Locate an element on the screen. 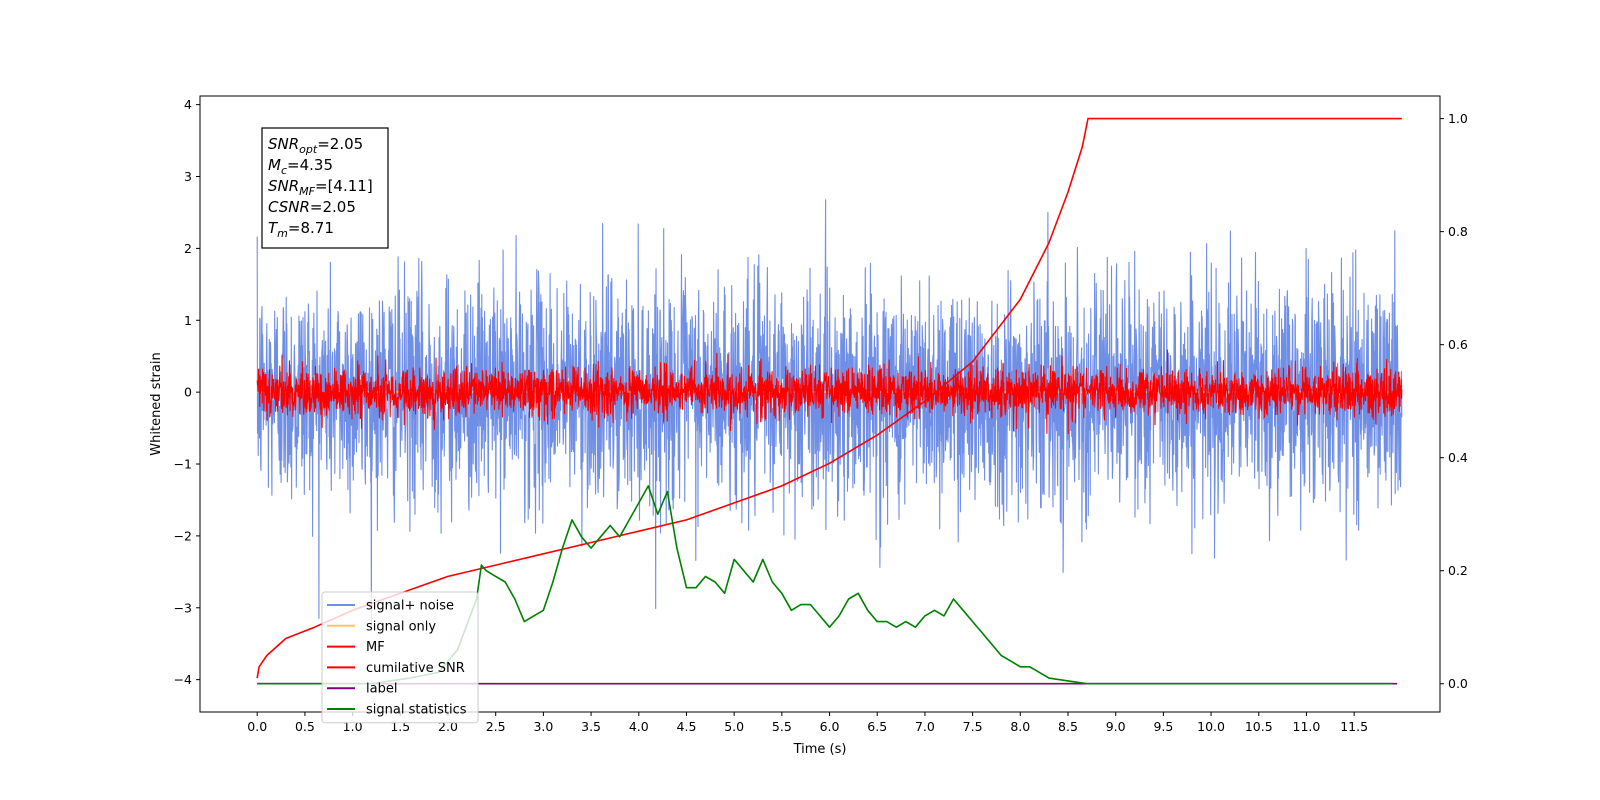 This screenshot has width=1600, height=800. x-tick-label: 8.0 is located at coordinates (1020, 726).